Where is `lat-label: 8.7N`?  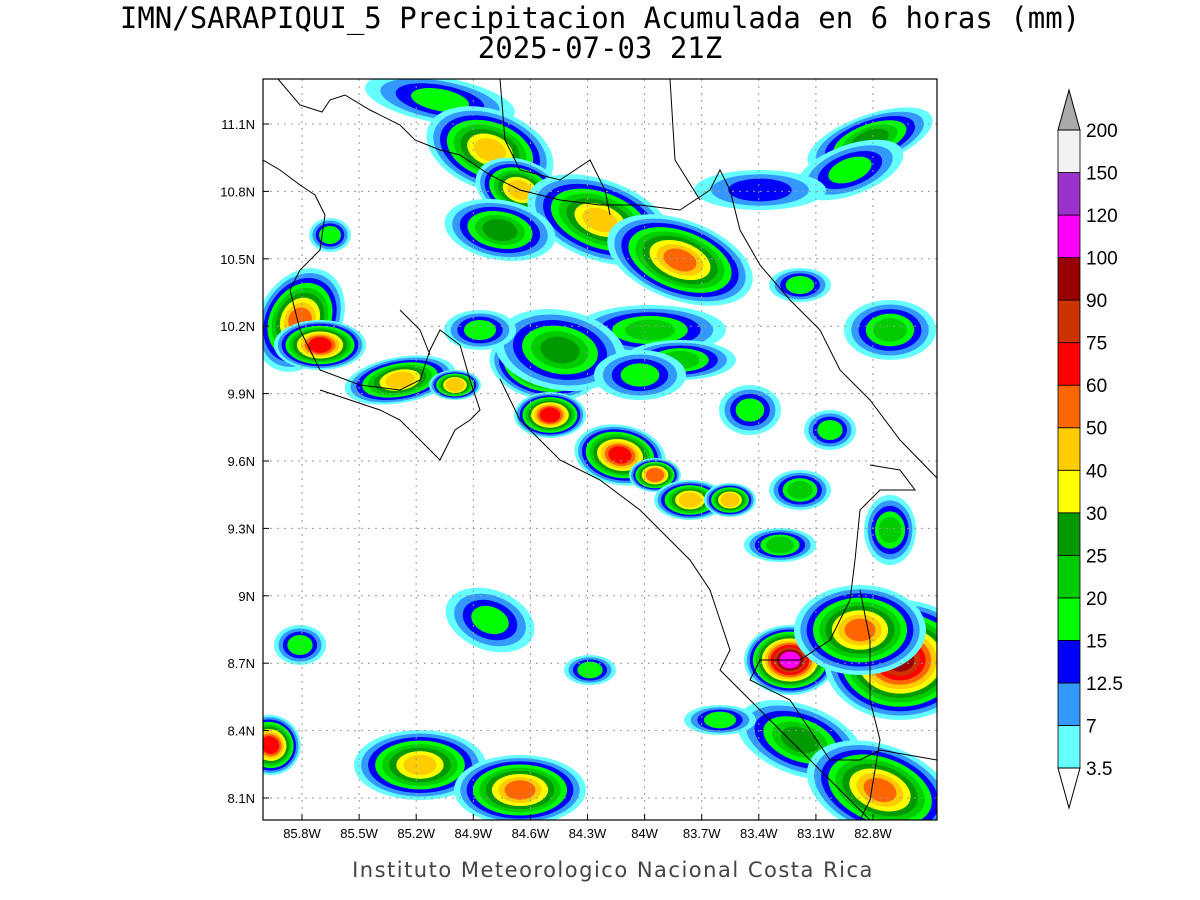 lat-label: 8.7N is located at coordinates (241, 663).